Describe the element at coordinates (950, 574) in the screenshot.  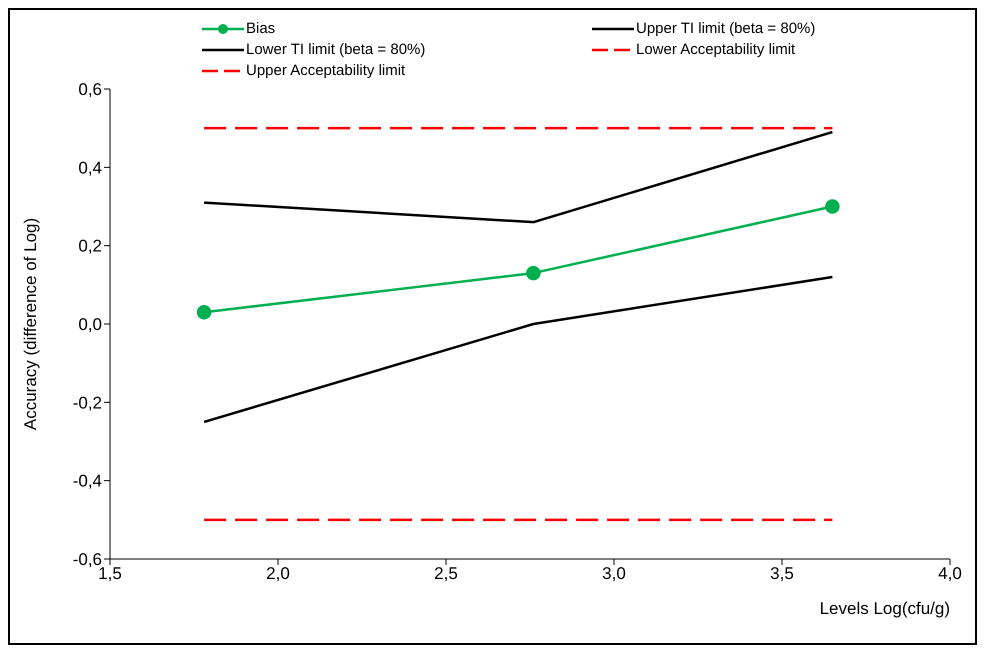
I see `x-tick-label: 4,0` at that location.